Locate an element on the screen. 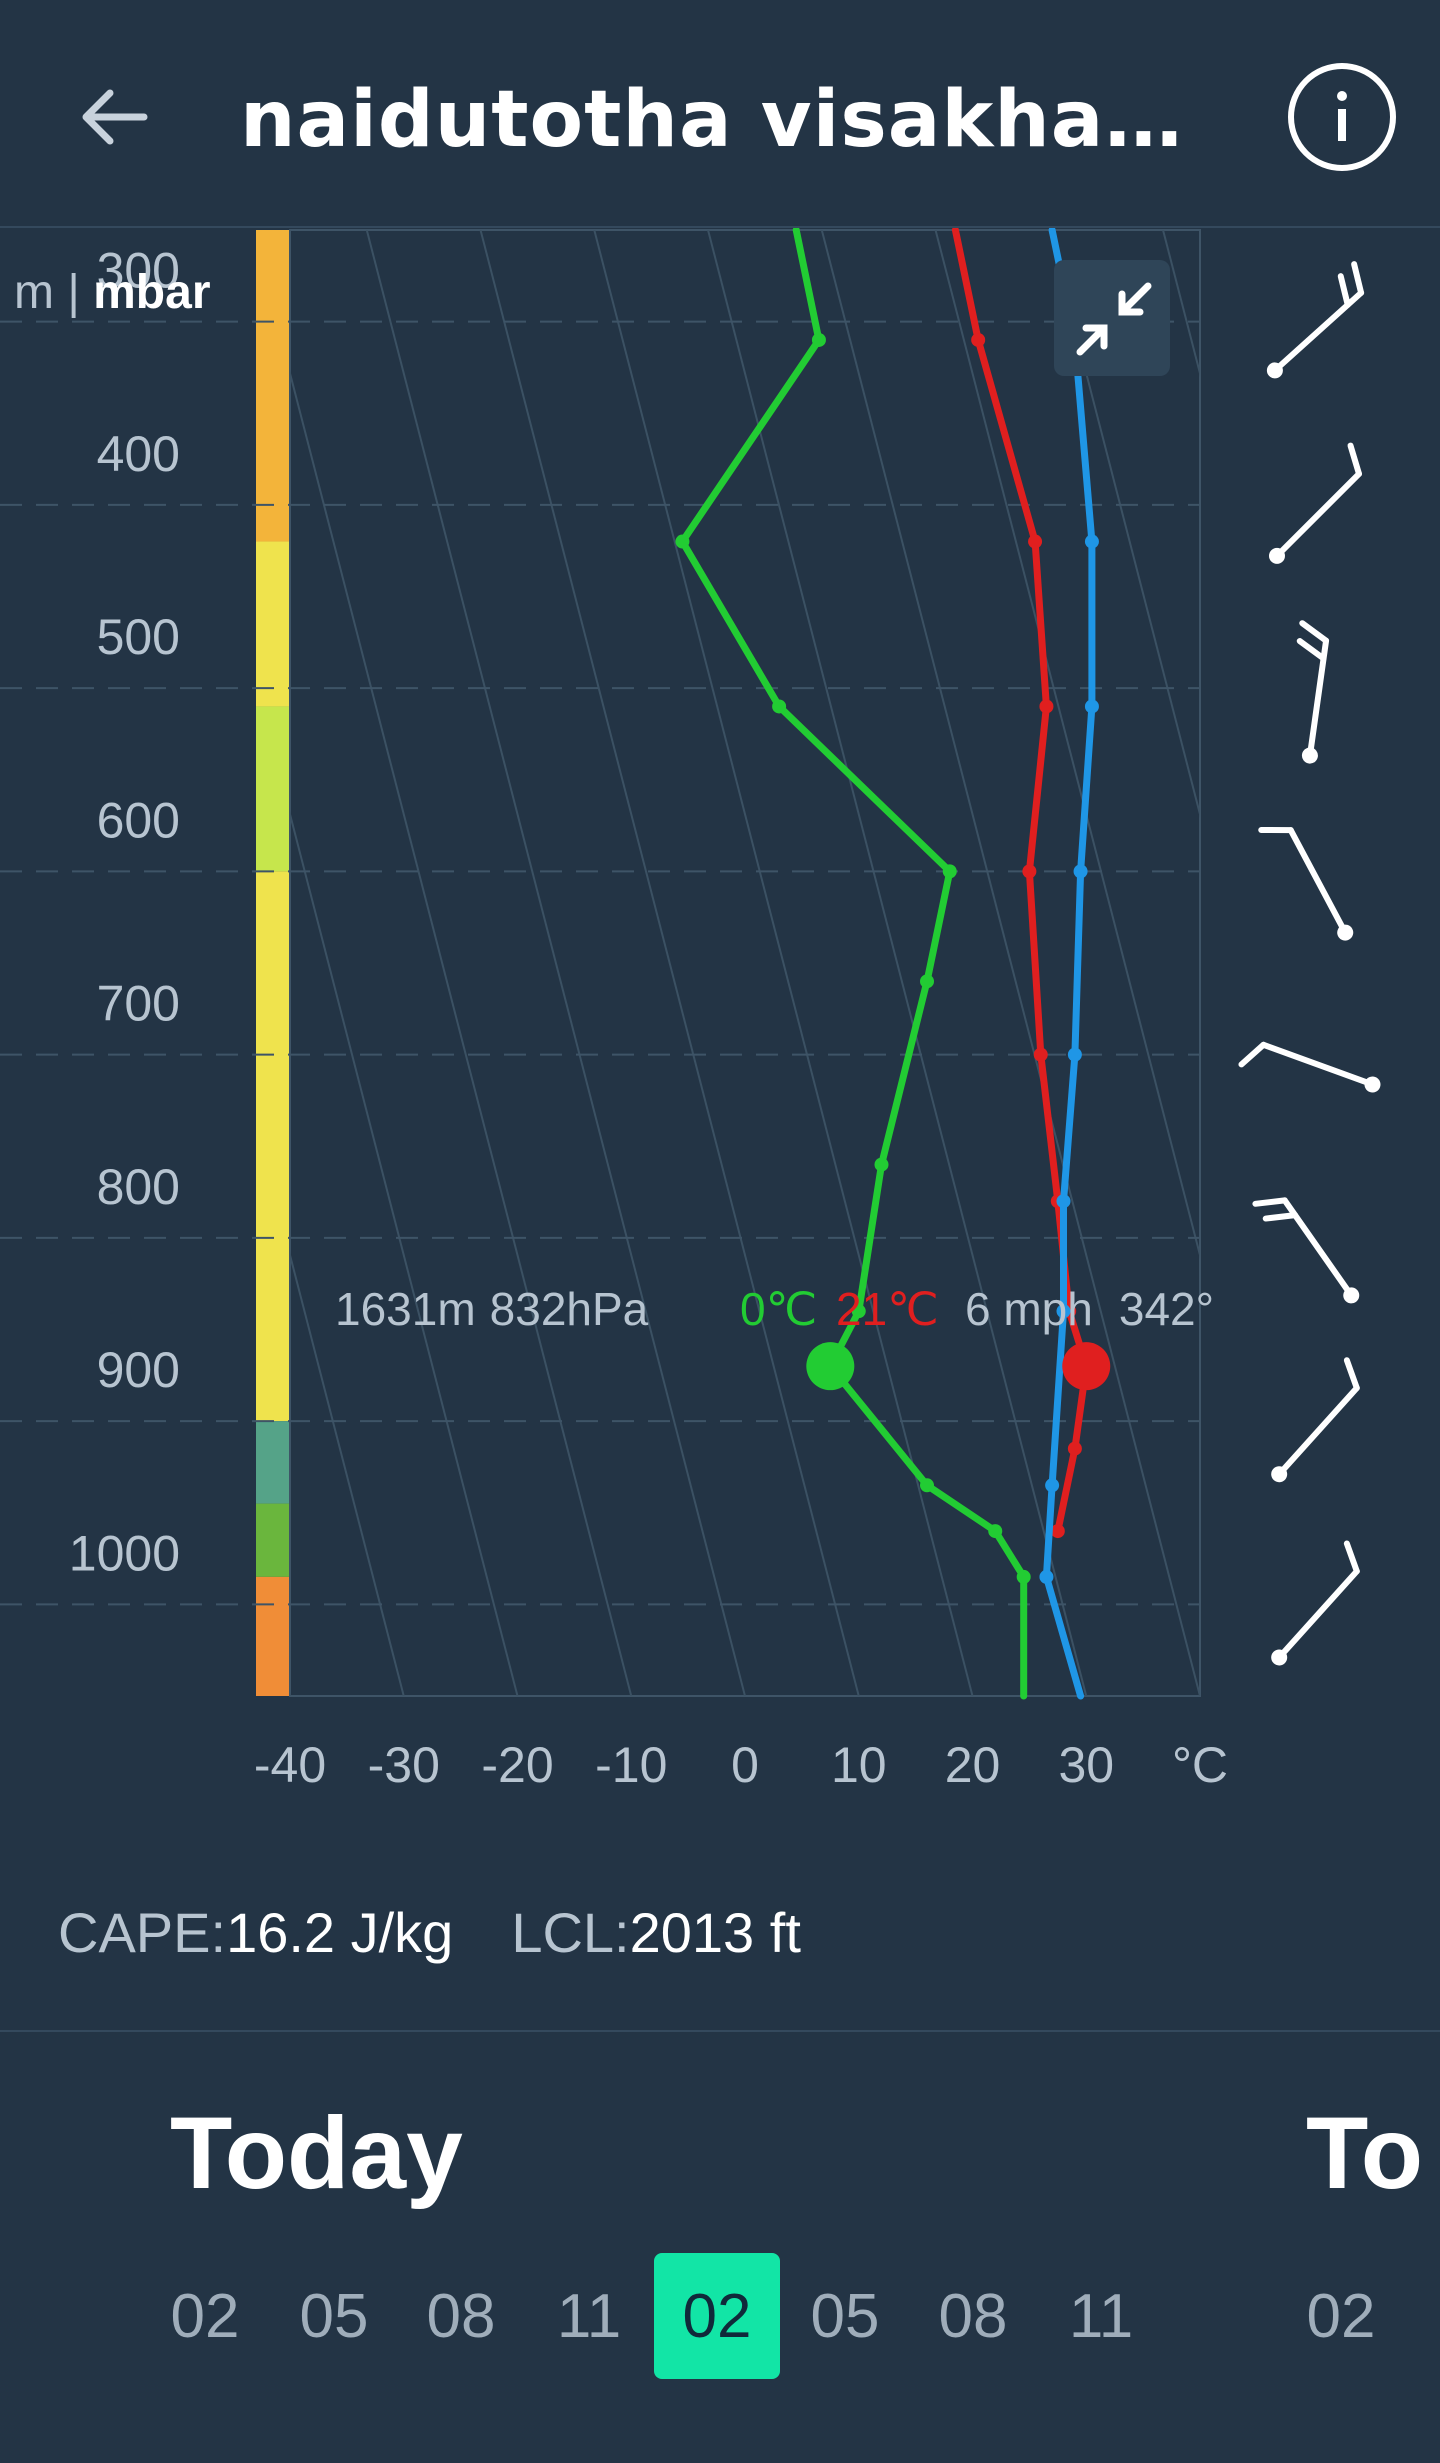  x-tick-label: 20 is located at coordinates (973, 1762).